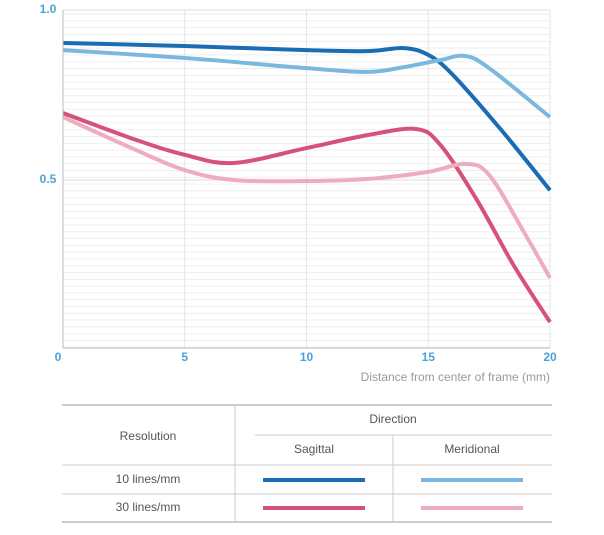 The image size is (604, 535). What do you see at coordinates (48, 179) in the screenshot?
I see `y-tick-label: 0.5` at bounding box center [48, 179].